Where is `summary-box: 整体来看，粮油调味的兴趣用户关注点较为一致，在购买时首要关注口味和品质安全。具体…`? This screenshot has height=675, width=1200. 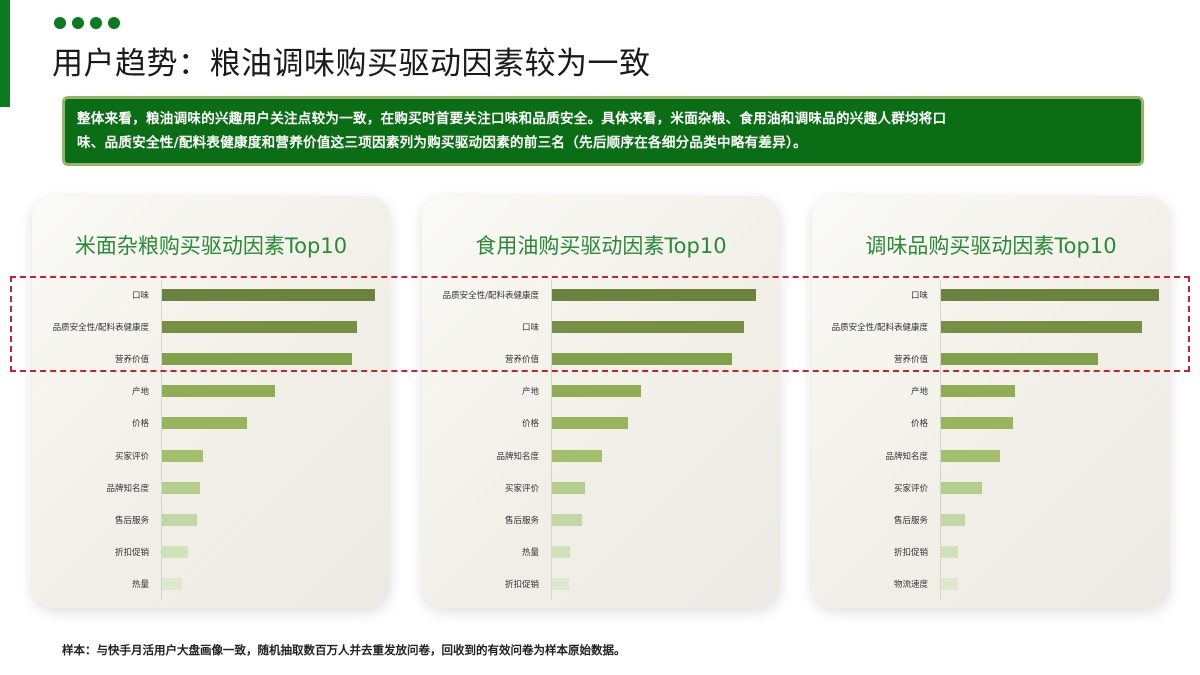 summary-box: 整体来看，粮油调味的兴趣用户关注点较为一致，在购买时首要关注口味和品质安全。具体… is located at coordinates (603, 131).